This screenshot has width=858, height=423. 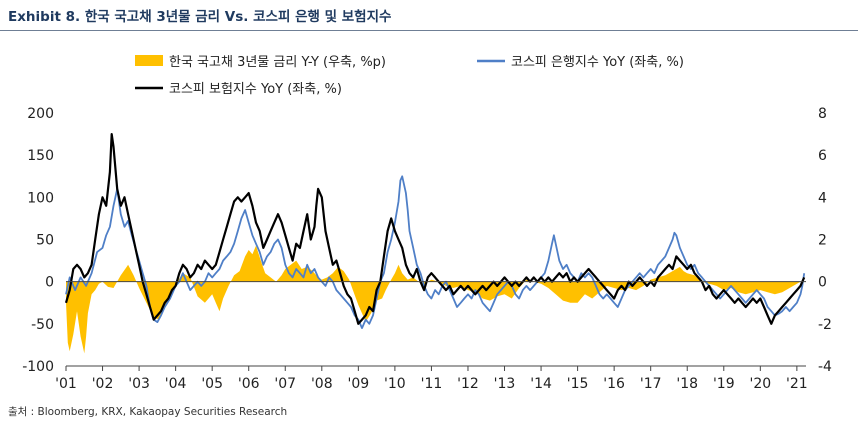 What do you see at coordinates (255, 89) in the screenshot?
I see `legend-label: 코스피 보험지수 YoY (좌축, %)` at bounding box center [255, 89].